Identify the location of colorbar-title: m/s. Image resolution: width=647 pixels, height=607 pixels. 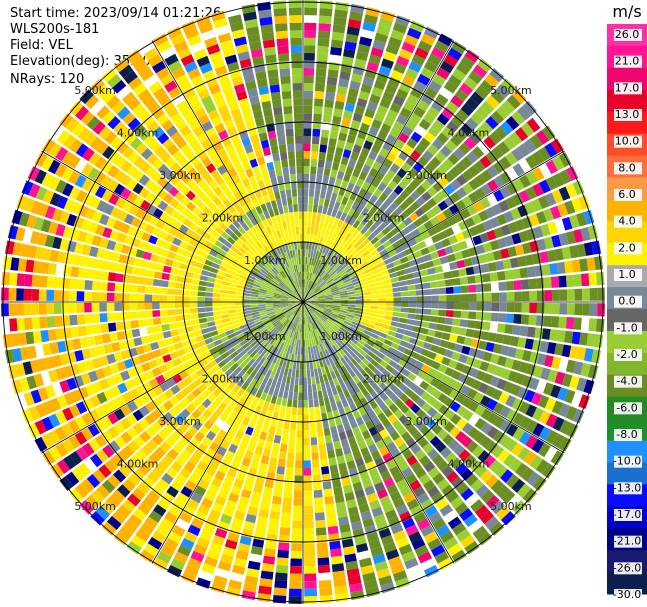
(626, 11).